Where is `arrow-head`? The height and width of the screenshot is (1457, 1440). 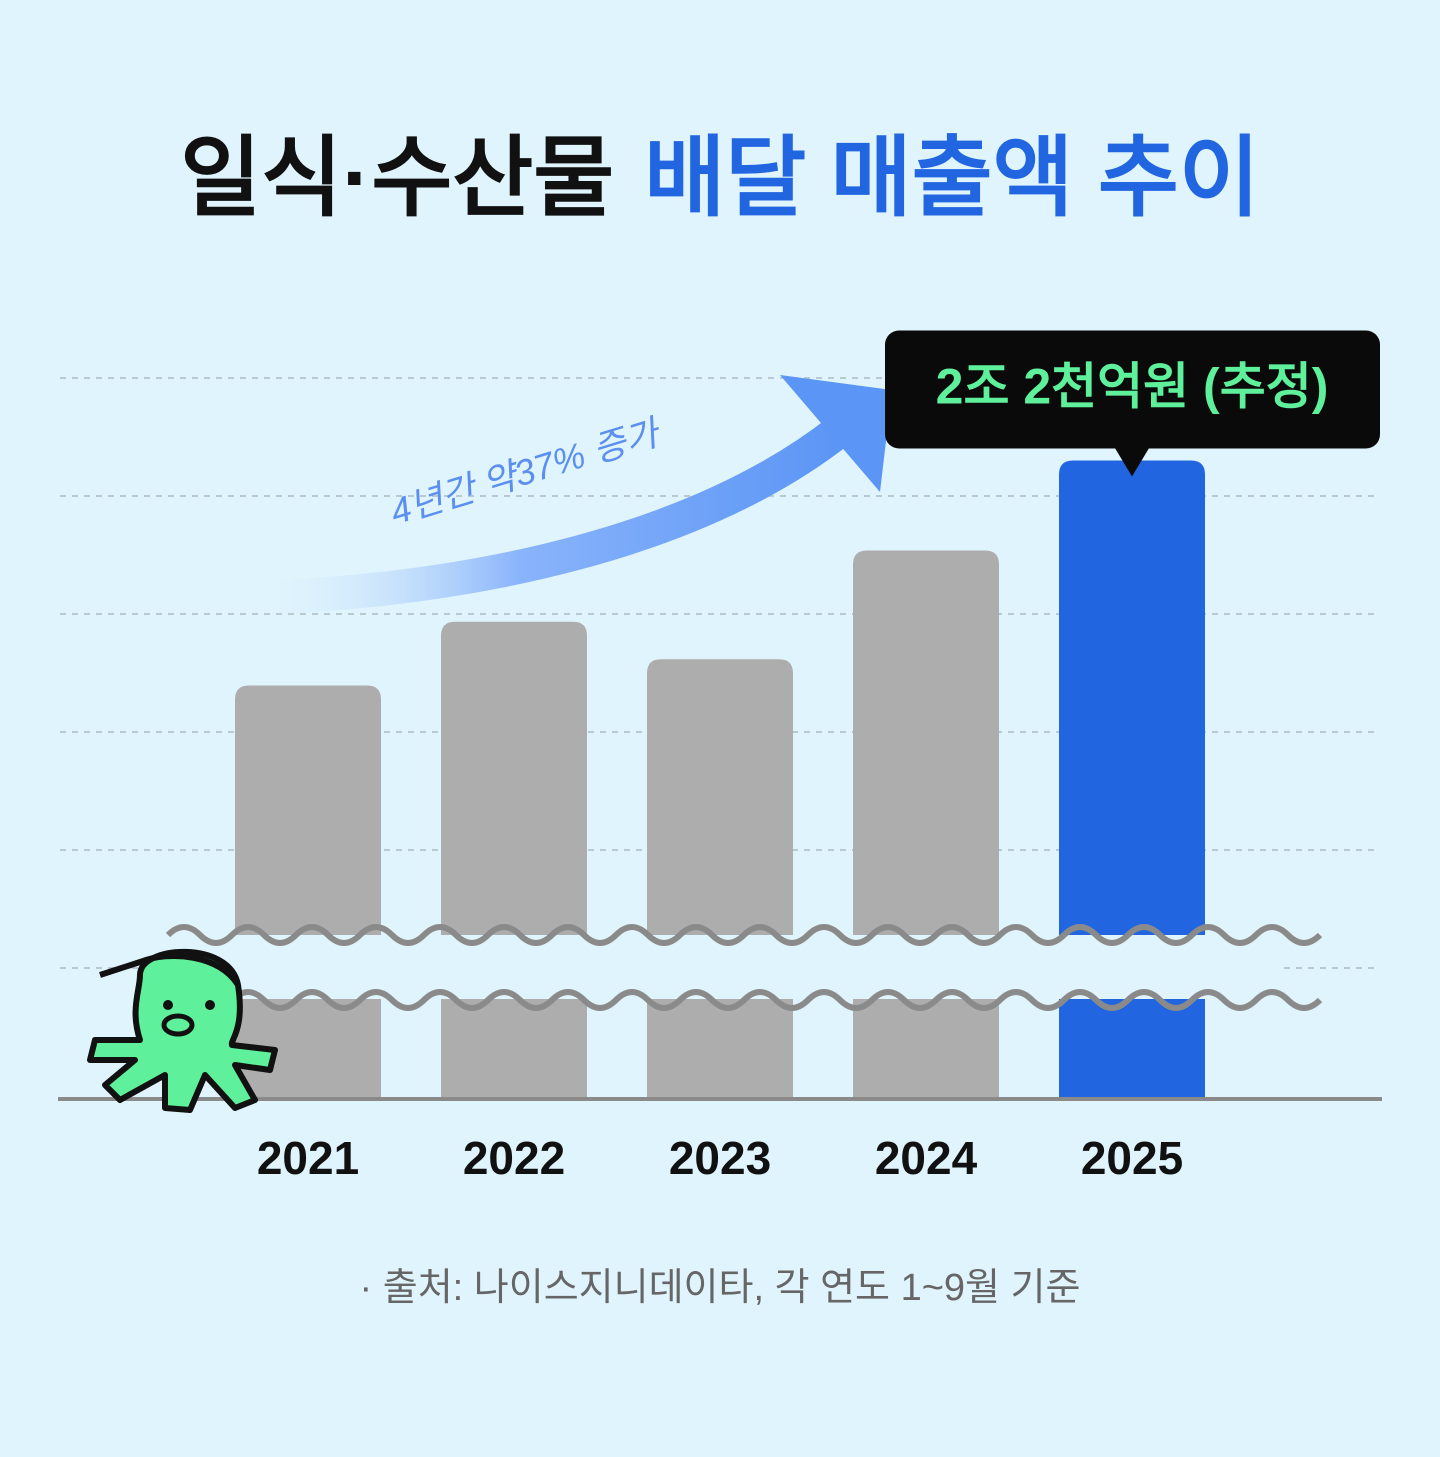 arrow-head is located at coordinates (836, 433).